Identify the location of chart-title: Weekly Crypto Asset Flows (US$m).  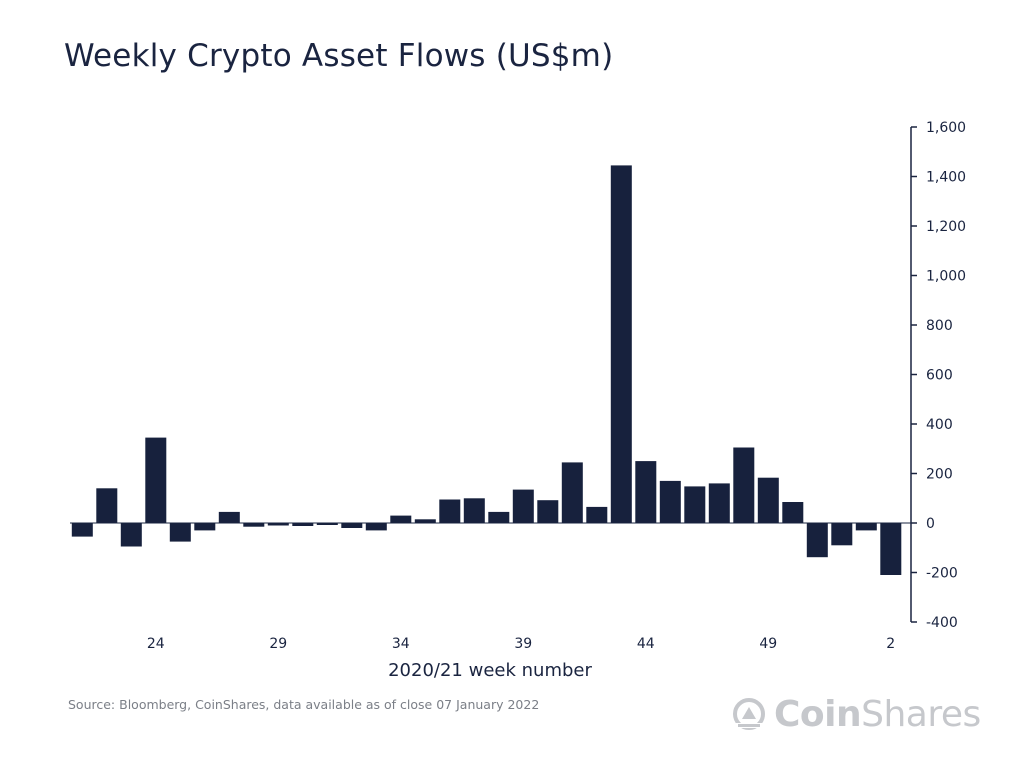
(339, 56).